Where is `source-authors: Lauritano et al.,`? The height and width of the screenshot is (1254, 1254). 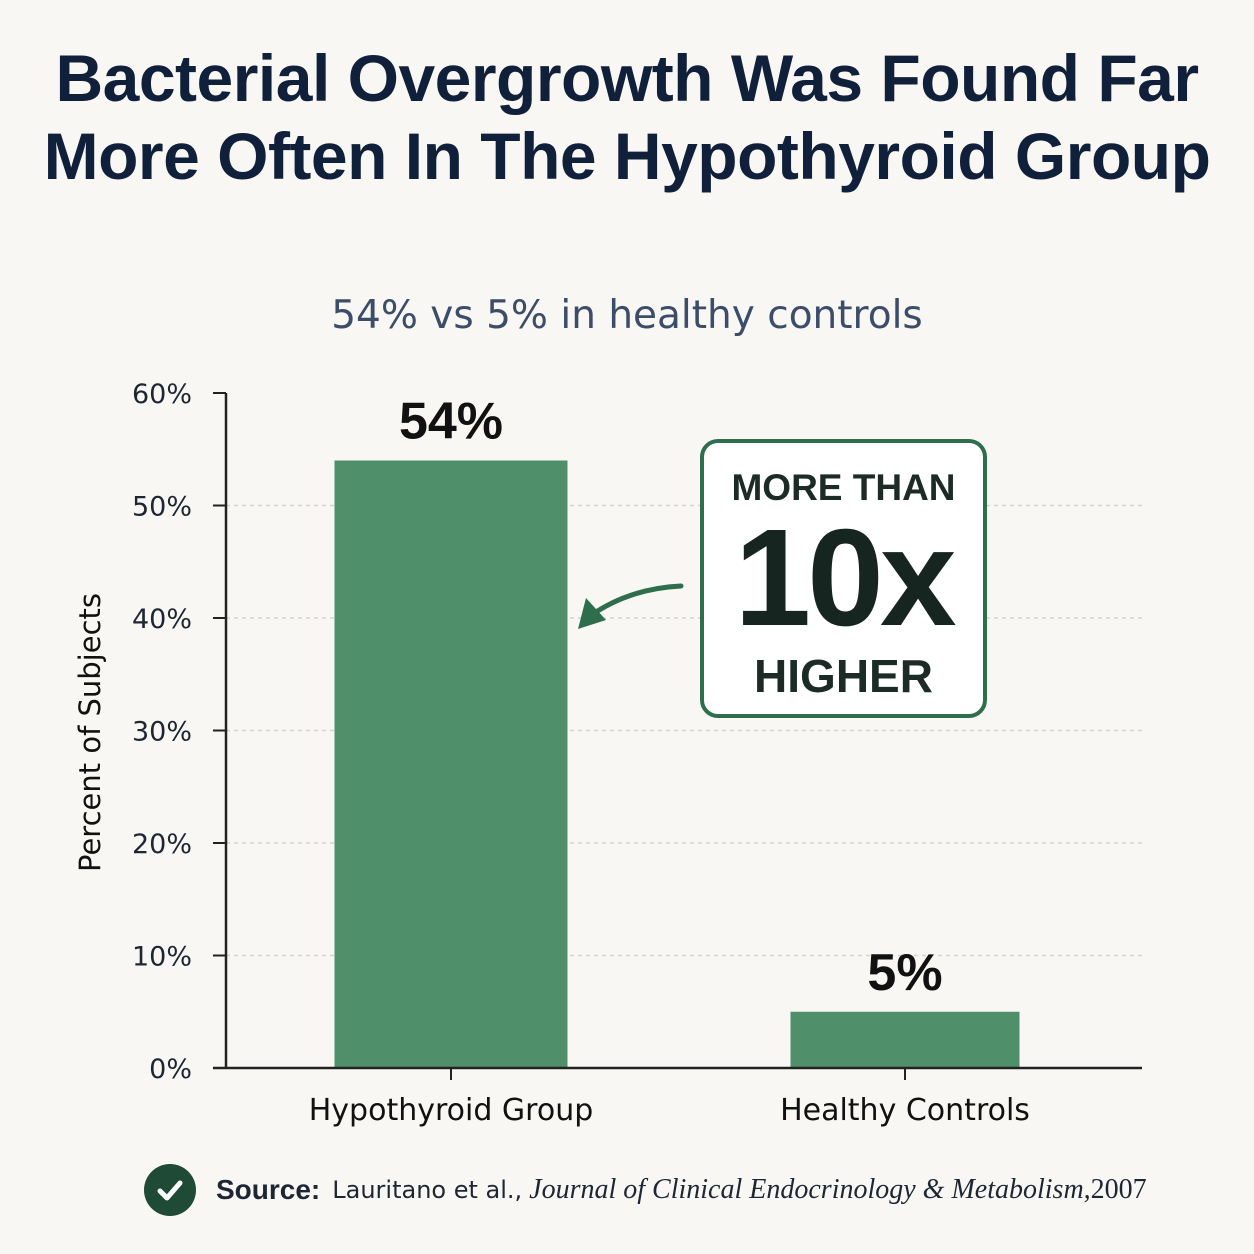
source-authors: Lauritano et al., is located at coordinates (427, 1190).